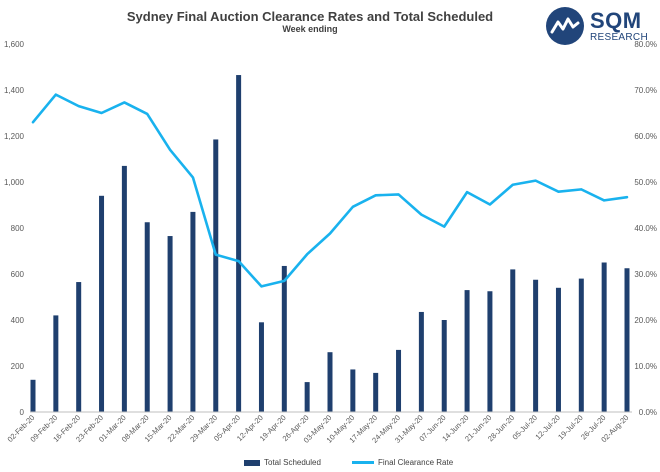  I want to click on y-right-tick-label: 10.0%, so click(645, 366).